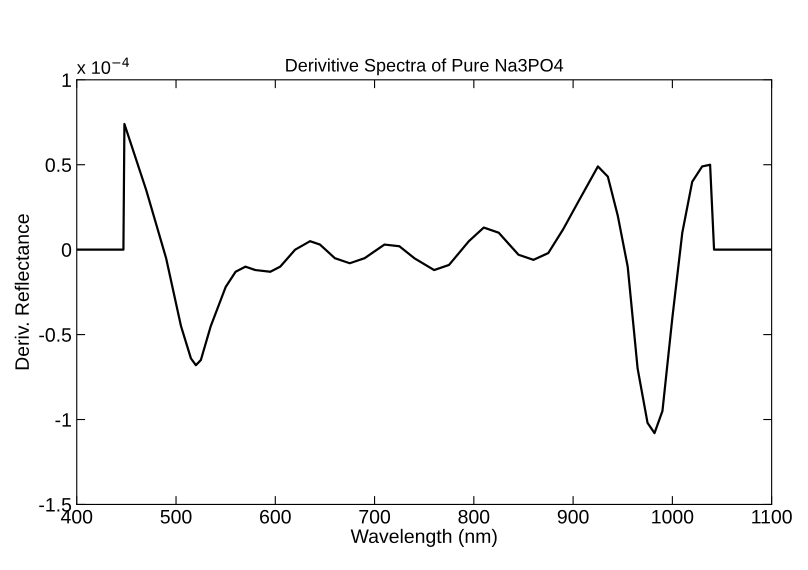  Describe the element at coordinates (76, 517) in the screenshot. I see `x-tick-label: 400` at that location.